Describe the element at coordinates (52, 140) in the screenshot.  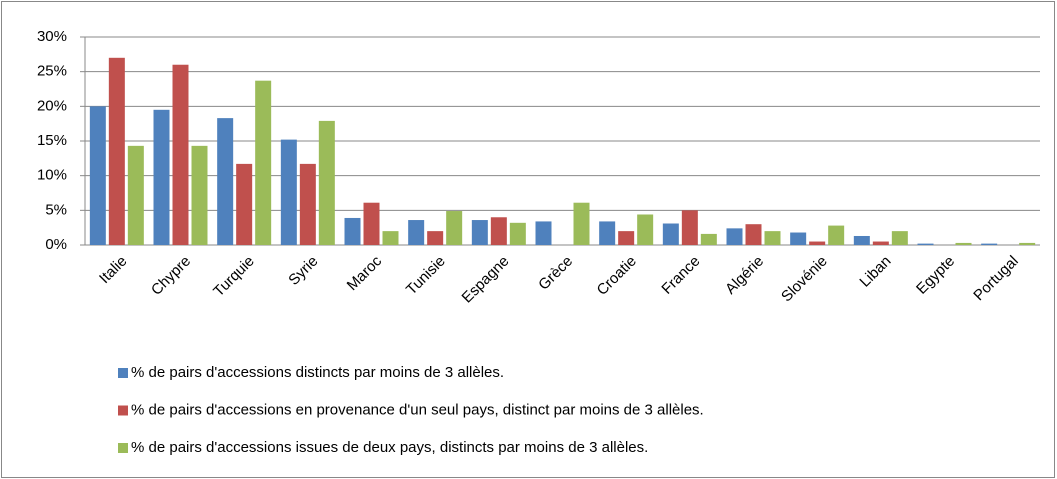
I see `y-tick-label: 15%` at that location.